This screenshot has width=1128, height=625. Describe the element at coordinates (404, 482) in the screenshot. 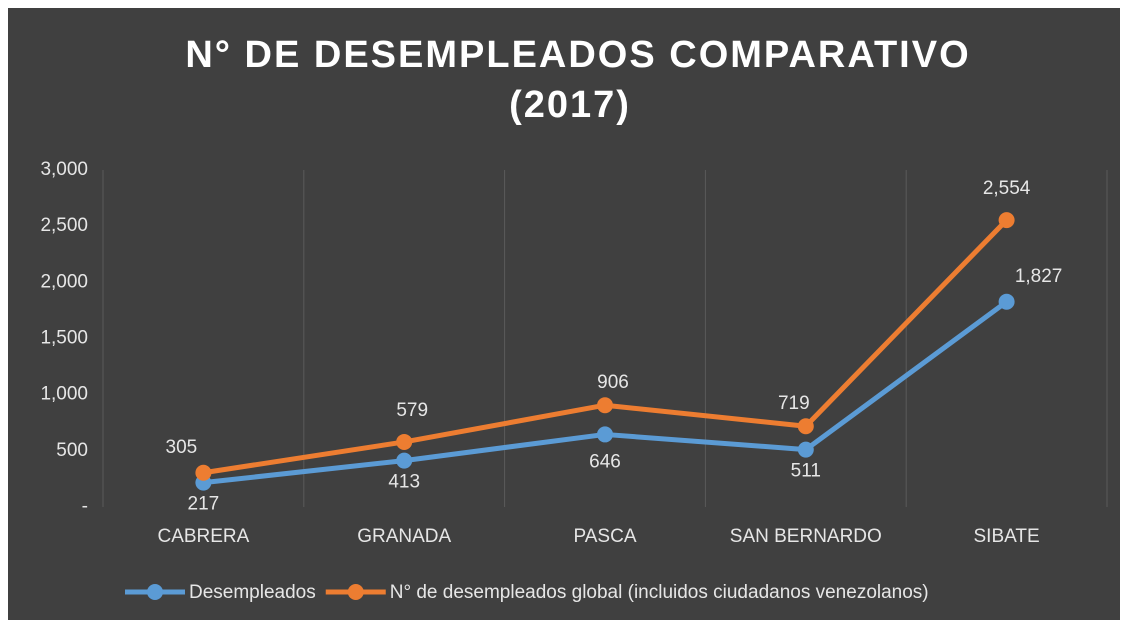

I see `data-label: 413` at that location.